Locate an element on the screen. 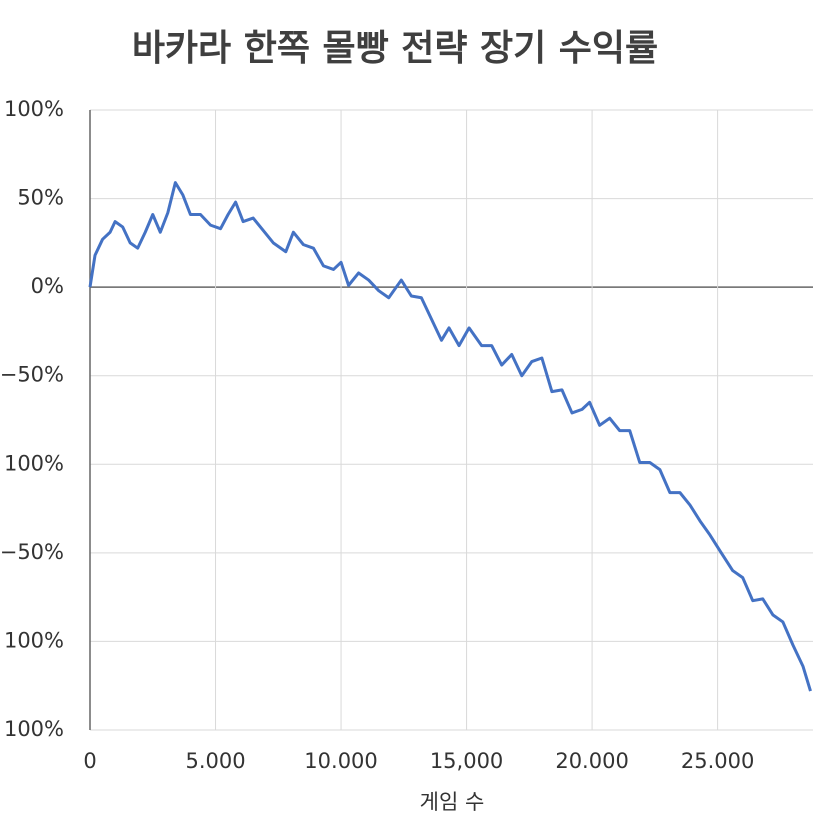  x-tick-label: 10.000 is located at coordinates (340, 761).